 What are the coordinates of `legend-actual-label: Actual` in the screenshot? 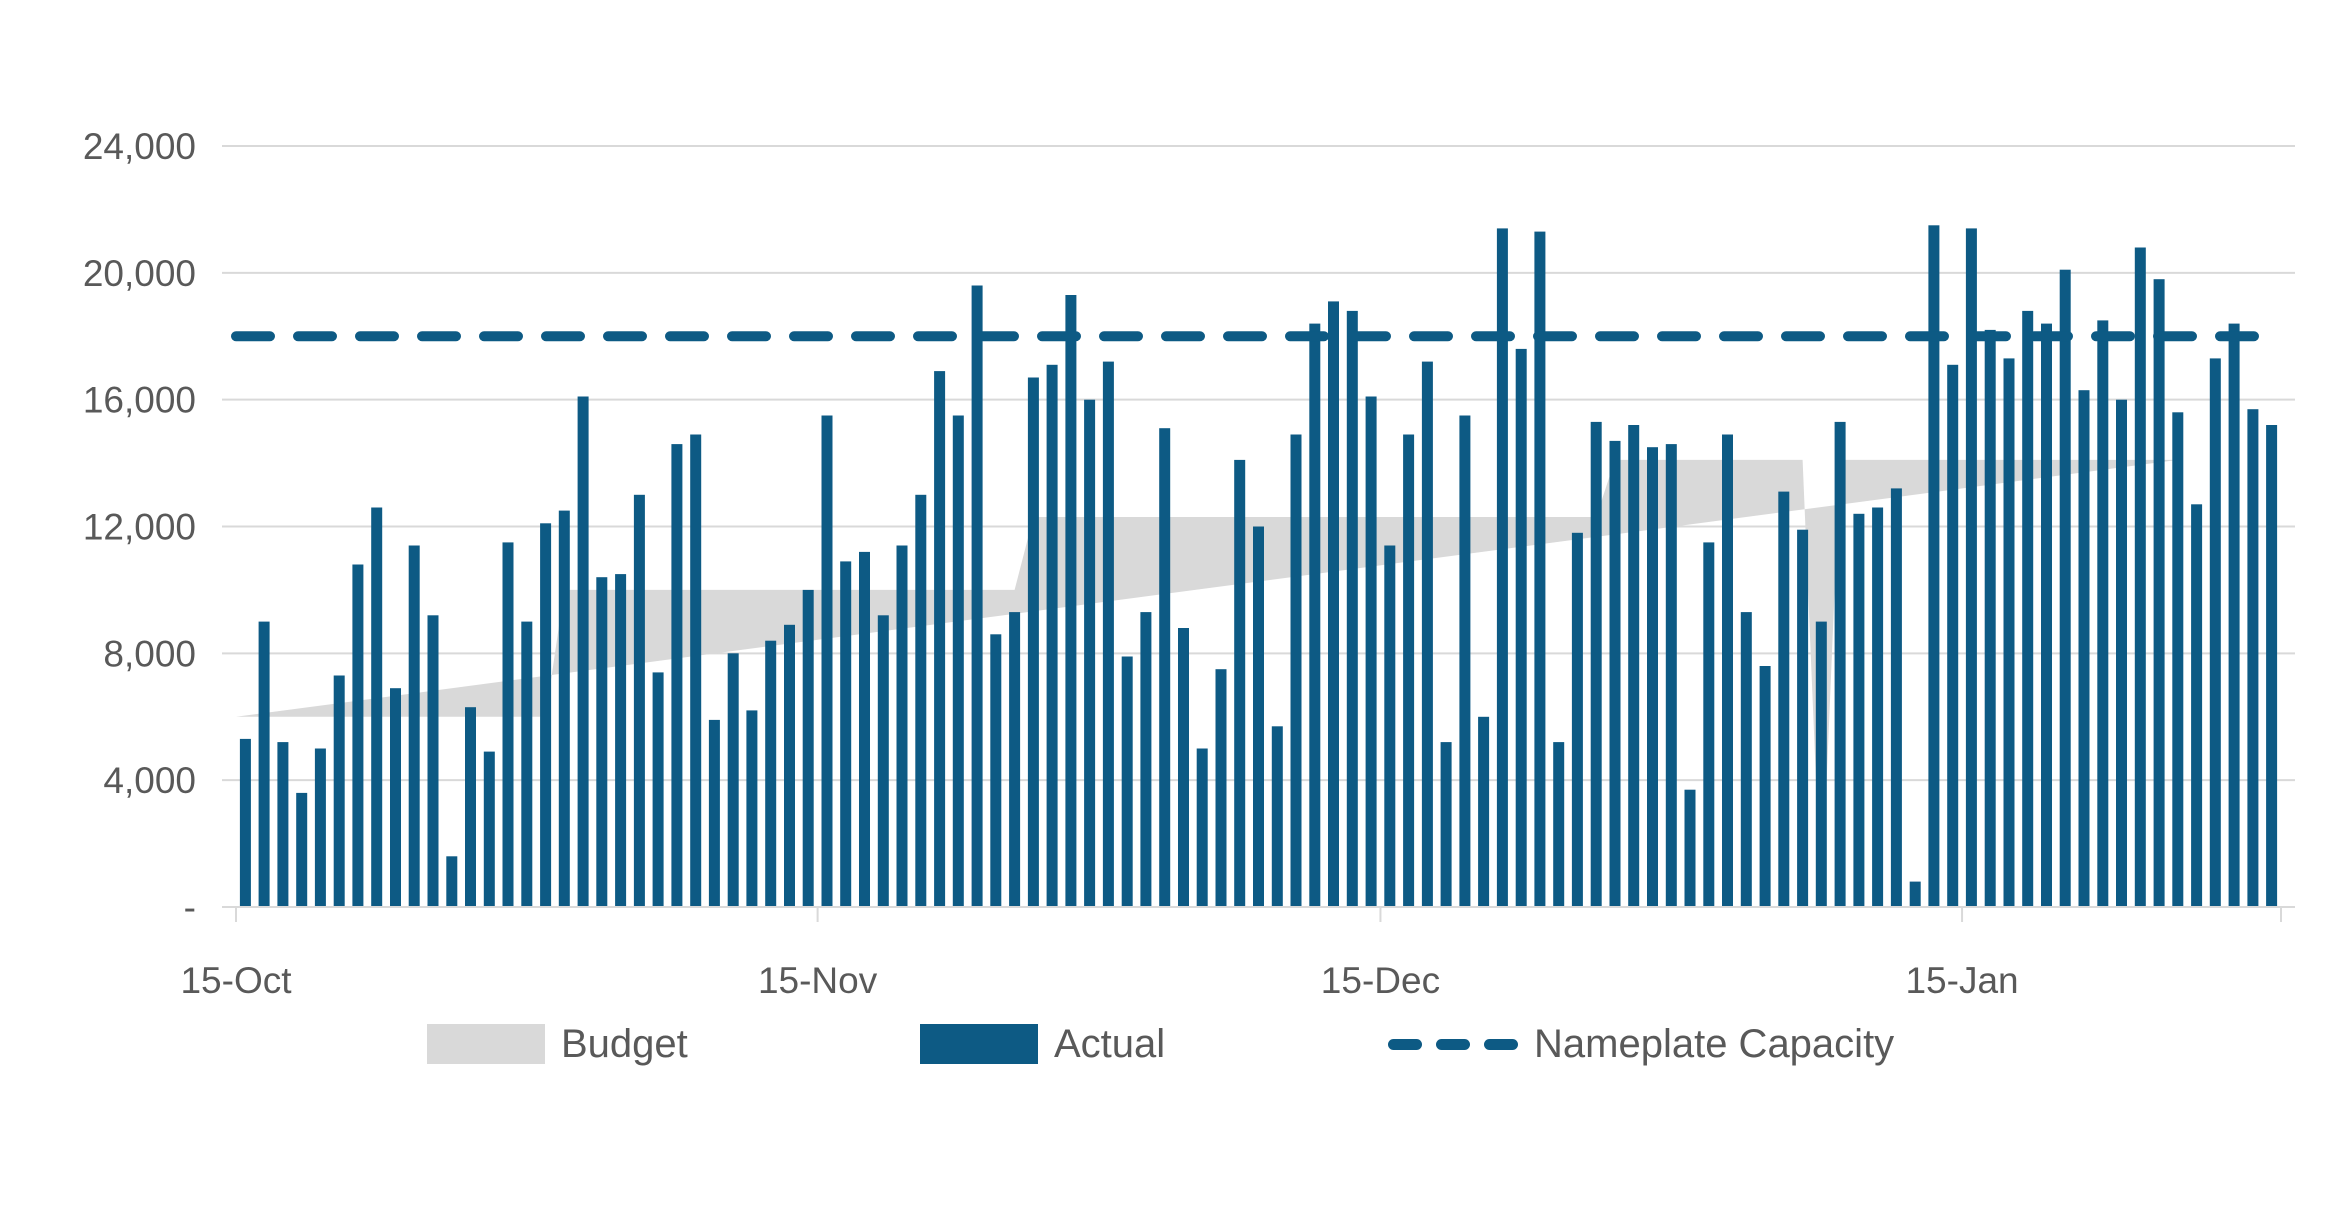 It's located at (1110, 1043).